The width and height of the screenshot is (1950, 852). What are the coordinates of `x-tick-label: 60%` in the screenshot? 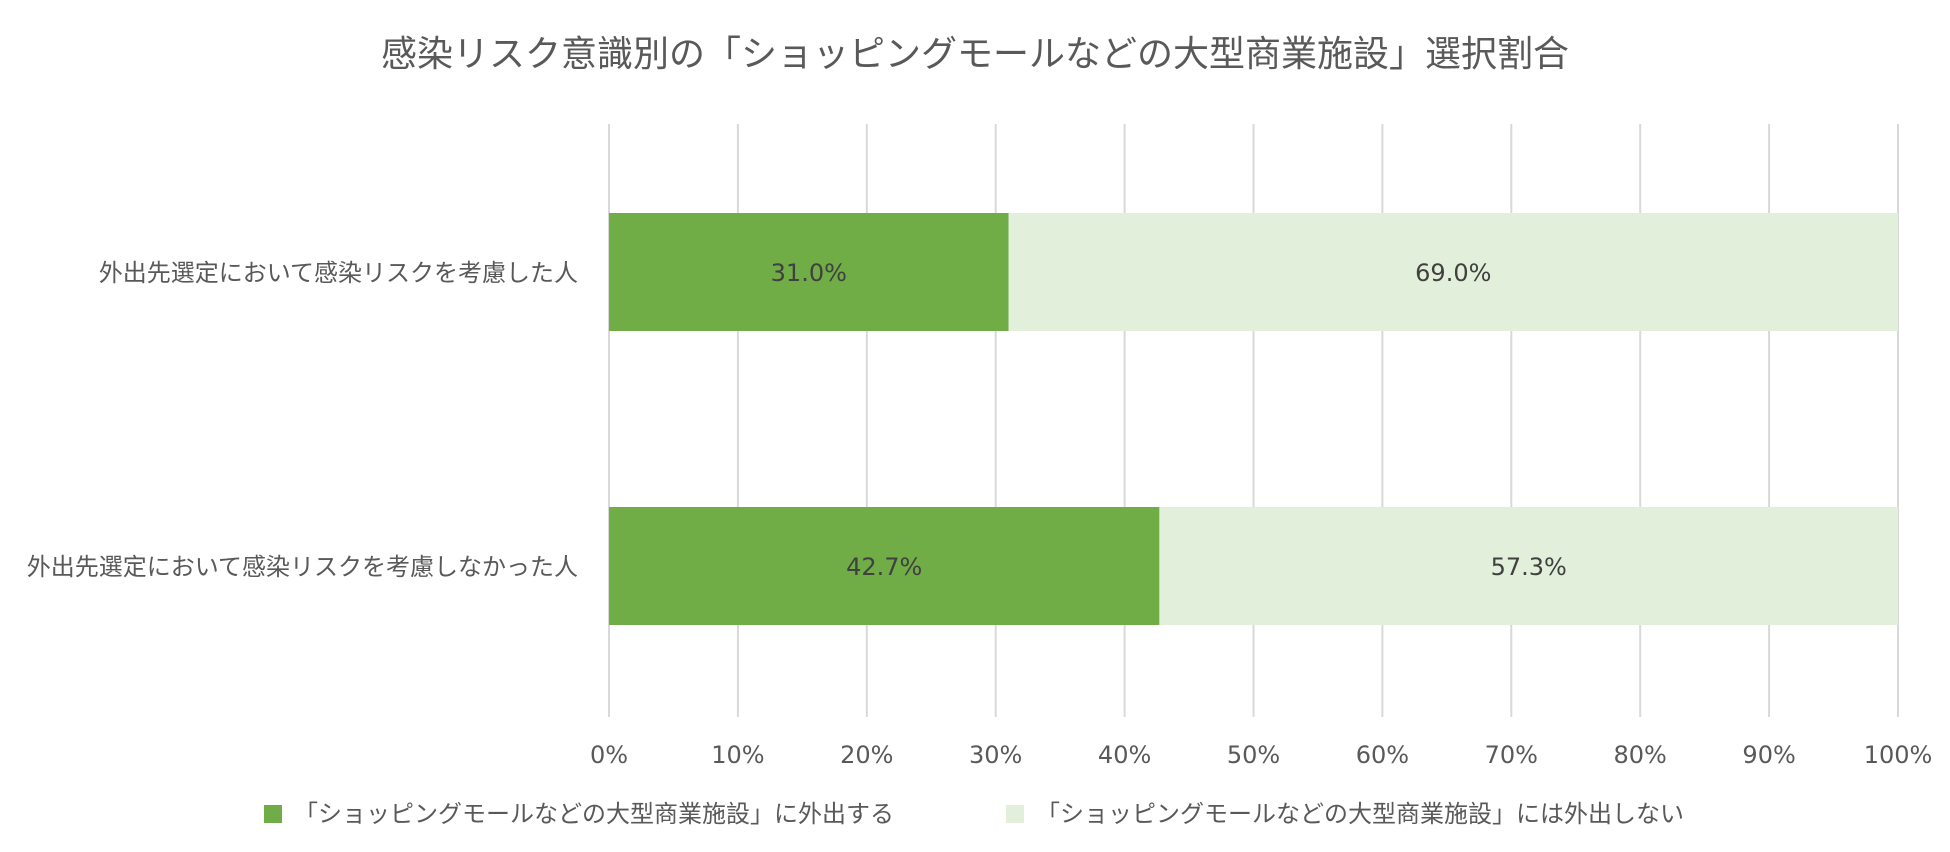 It's located at (1382, 755).